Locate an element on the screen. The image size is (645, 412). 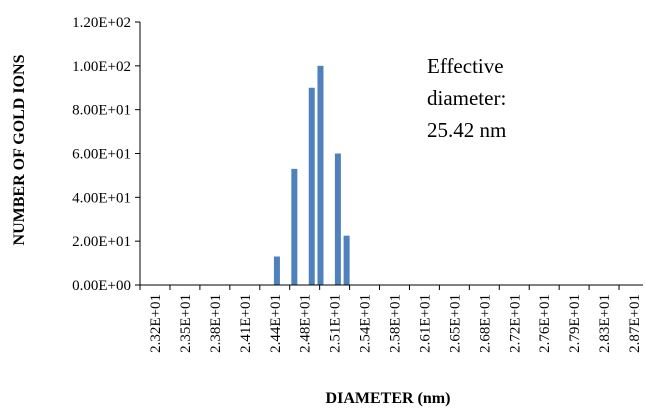
x-tick-label: 2.44E+01 is located at coordinates (276, 323).